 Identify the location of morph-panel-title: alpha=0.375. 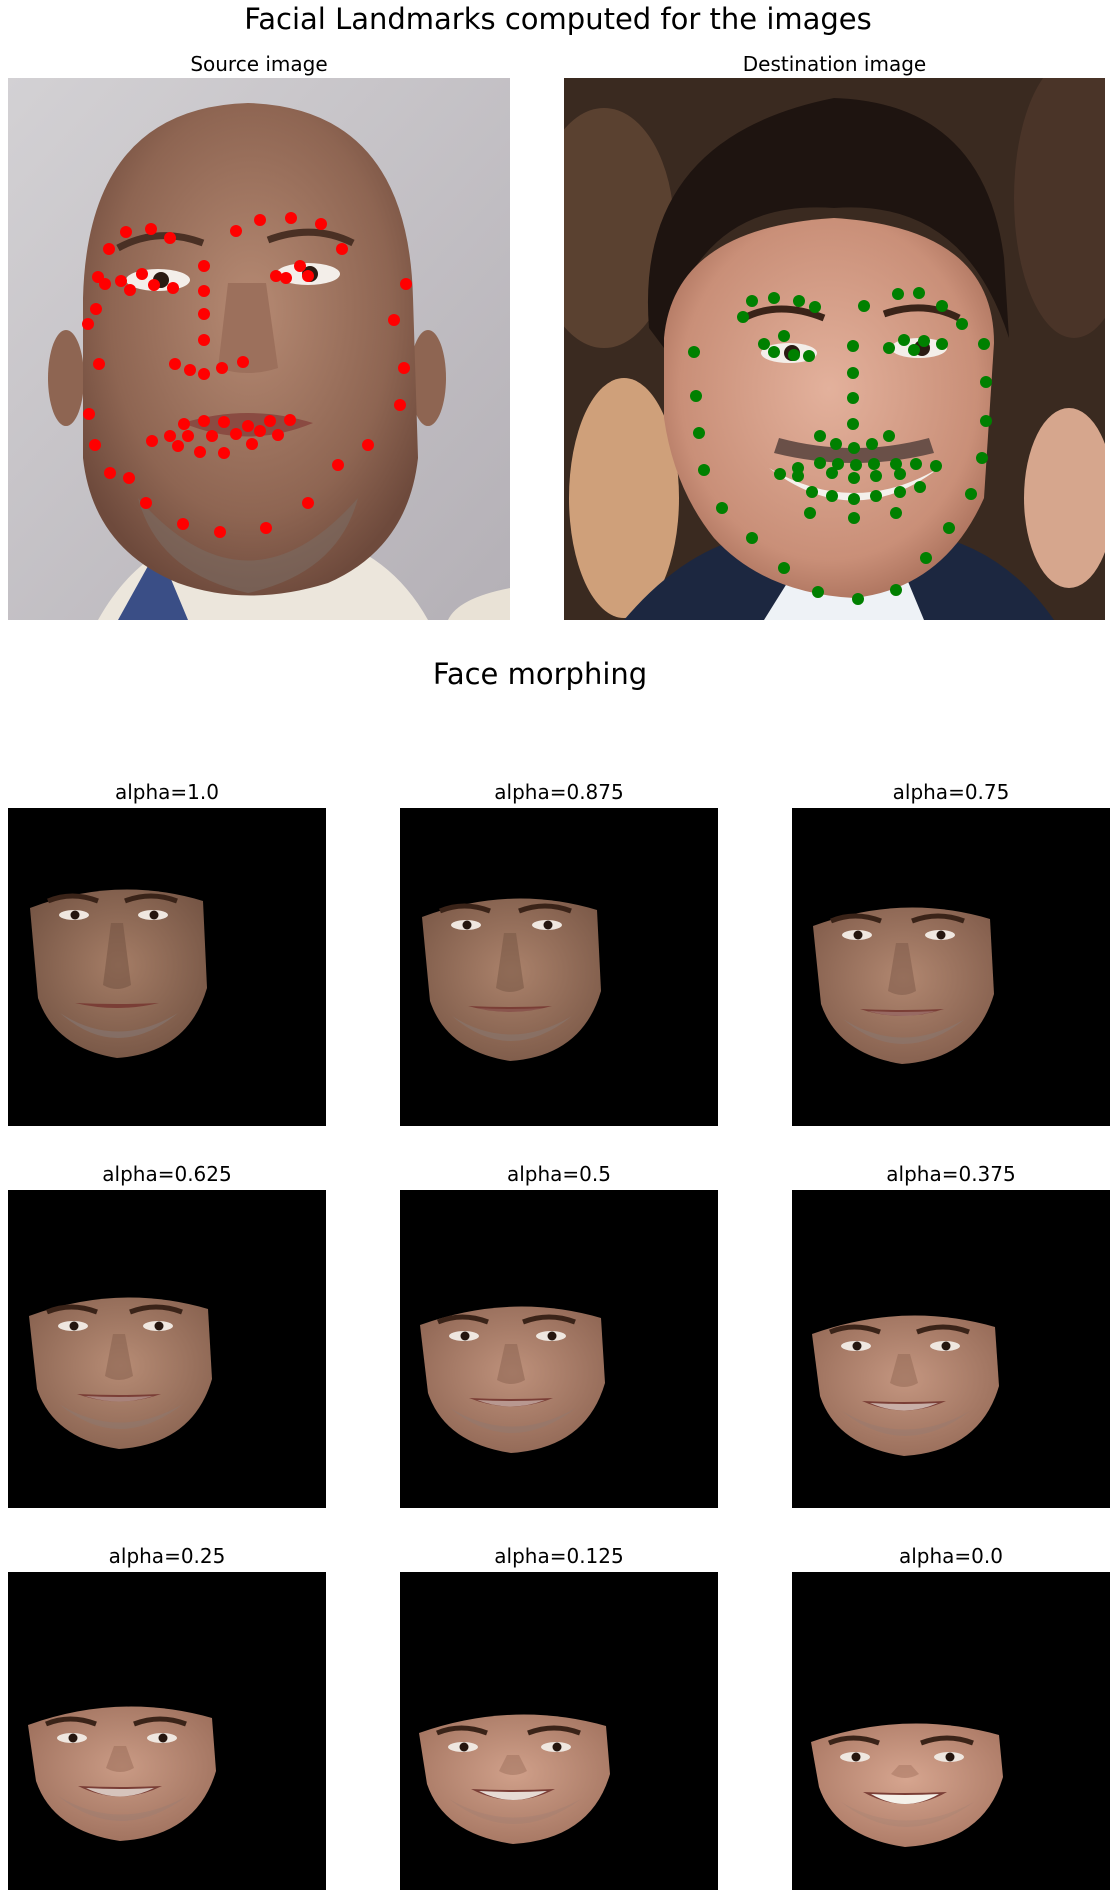
(951, 1174).